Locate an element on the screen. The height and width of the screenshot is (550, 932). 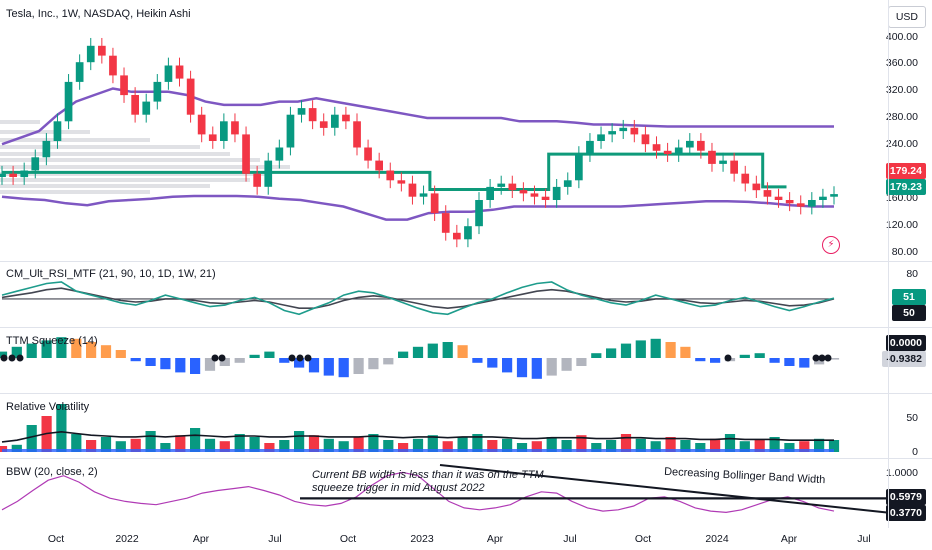
price-tick-80: 80.00 is located at coordinates (904, 252).